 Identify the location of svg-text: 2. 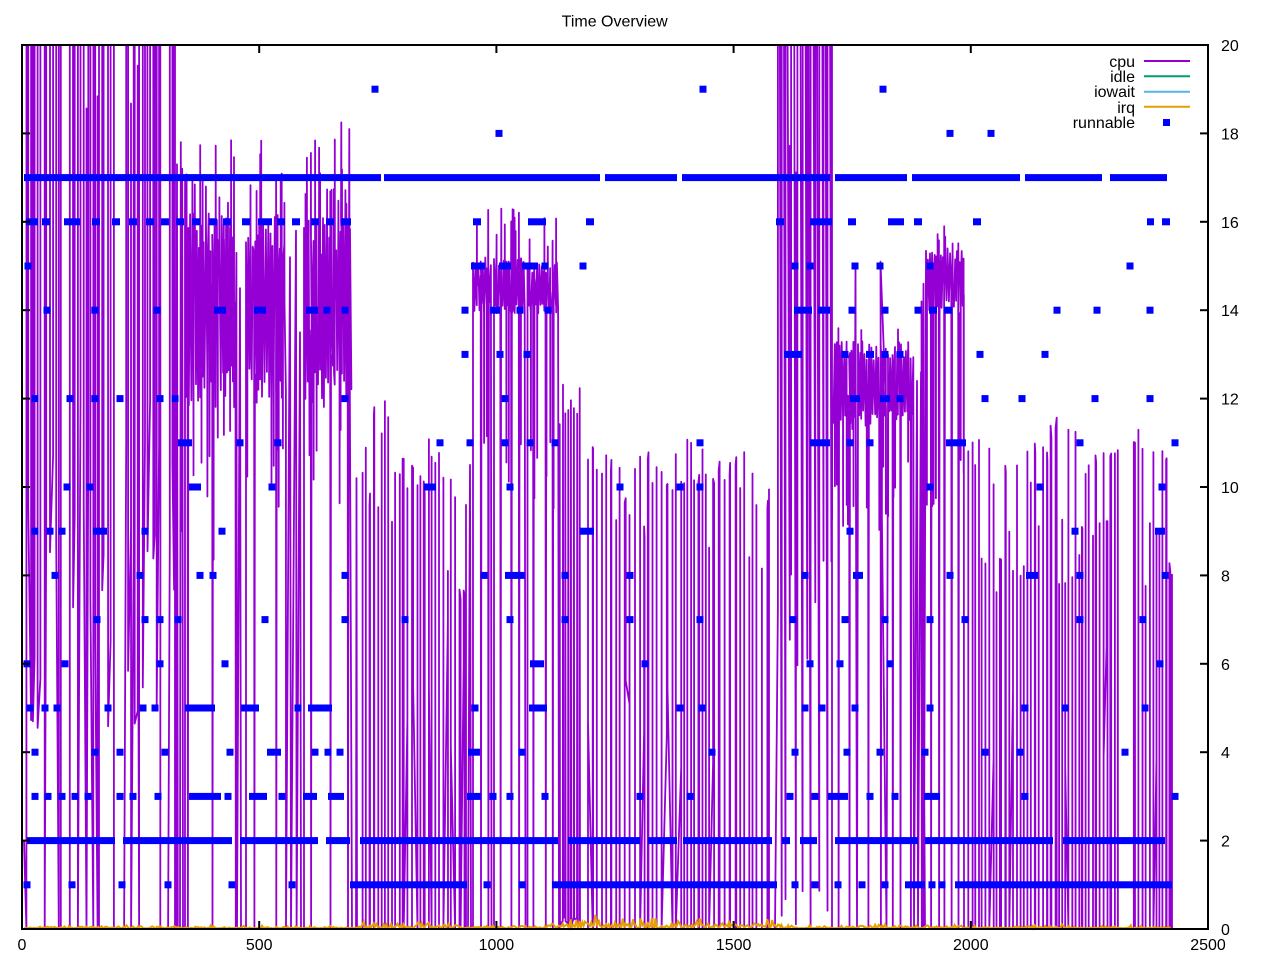
(1225, 842).